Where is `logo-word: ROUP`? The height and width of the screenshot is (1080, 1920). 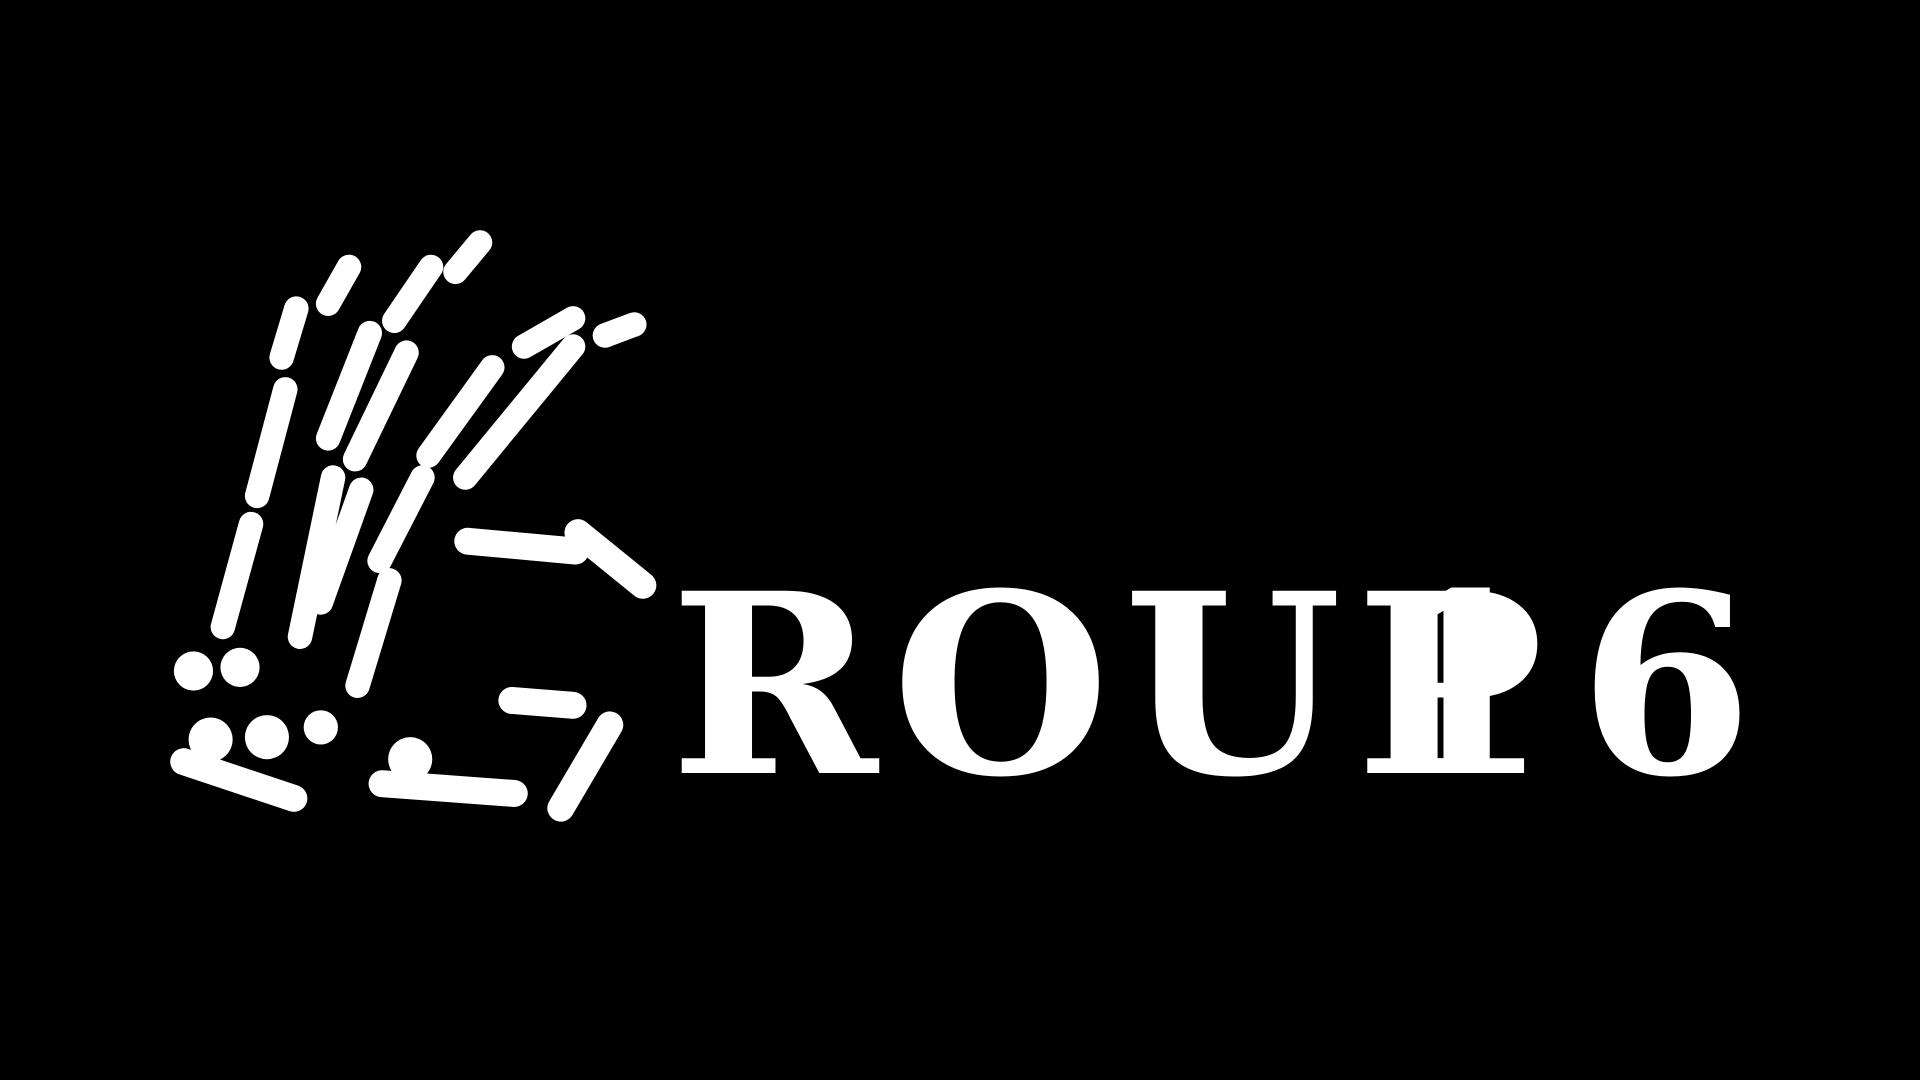
logo-word: ROUP is located at coordinates (1114, 685).